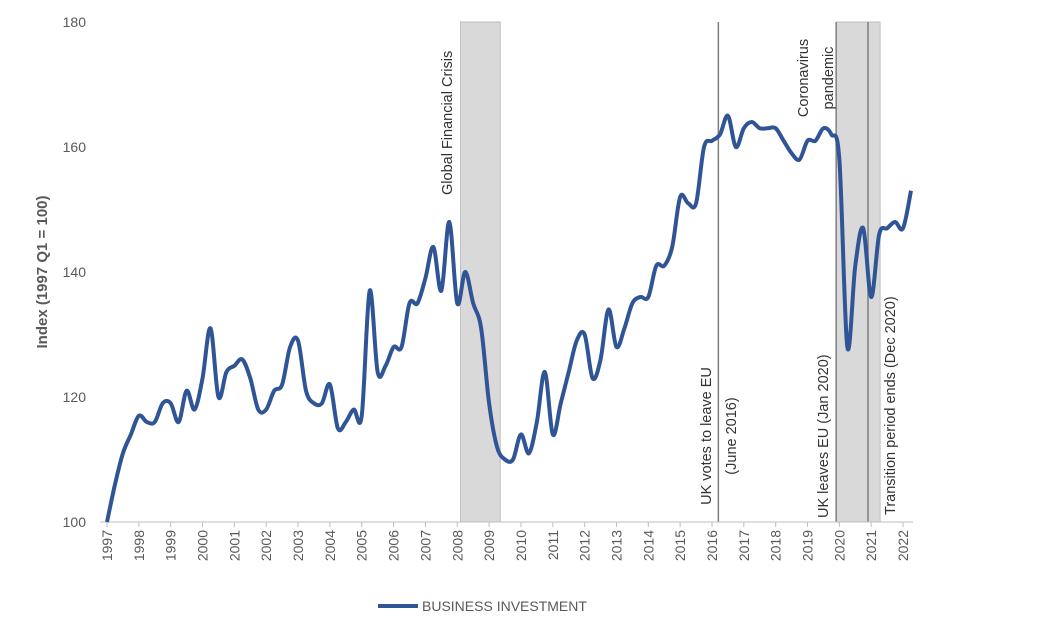 Image resolution: width=1040 pixels, height=638 pixels. What do you see at coordinates (75, 272) in the screenshot?
I see `y-tick-label: 140` at bounding box center [75, 272].